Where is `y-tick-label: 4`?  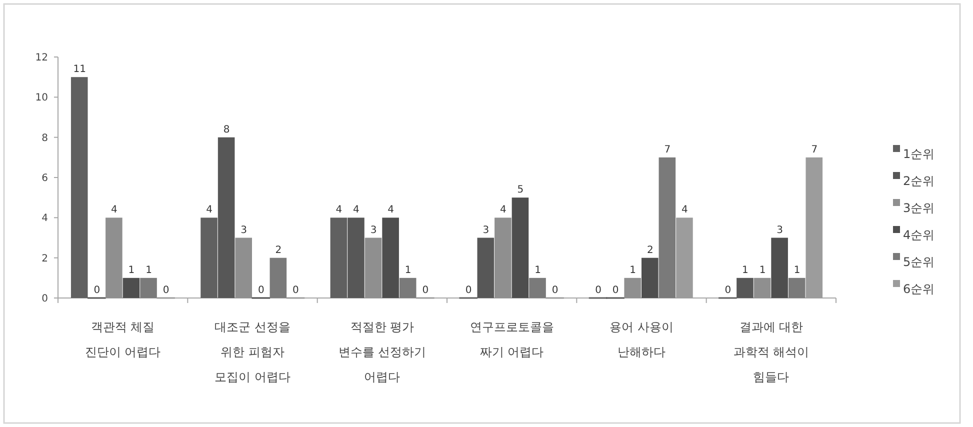 y-tick-label: 4 is located at coordinates (45, 218).